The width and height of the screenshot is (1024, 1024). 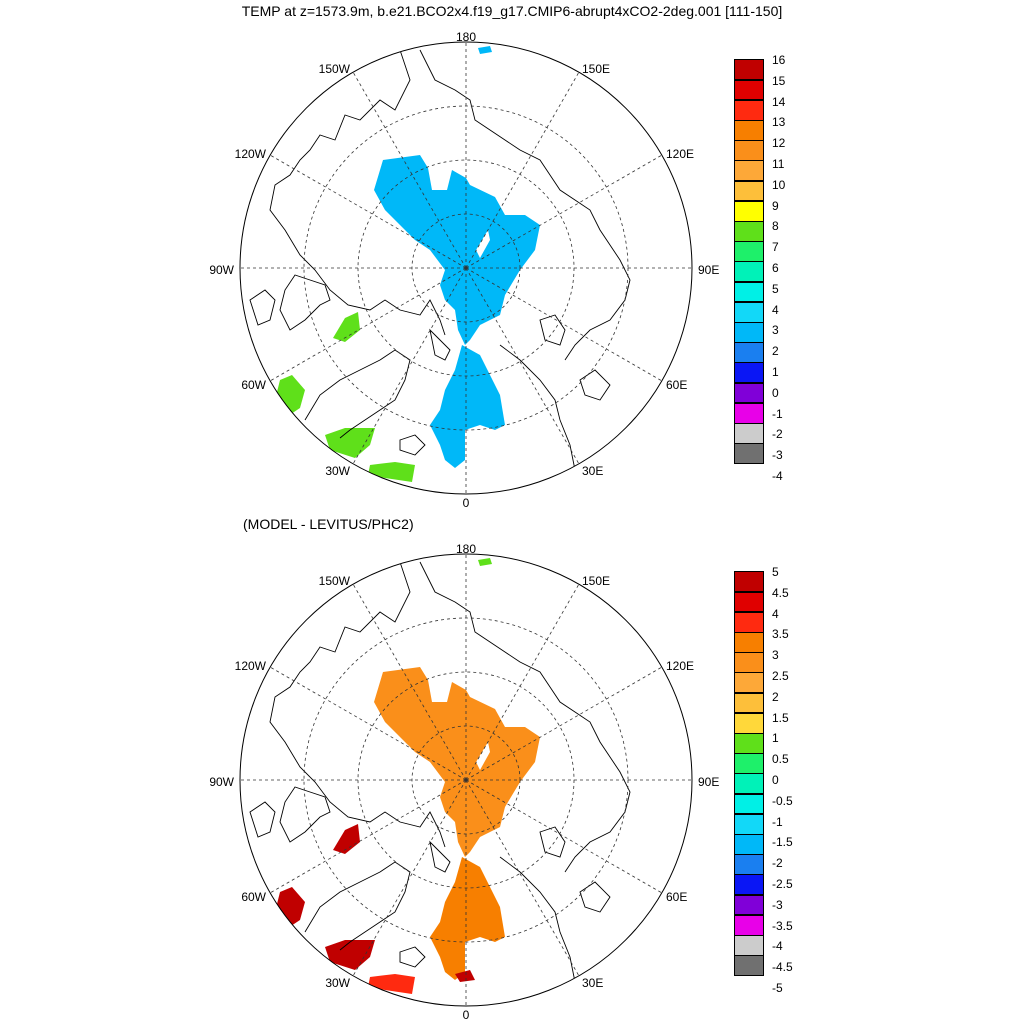 I want to click on colorbar-top, so click(x=749, y=262).